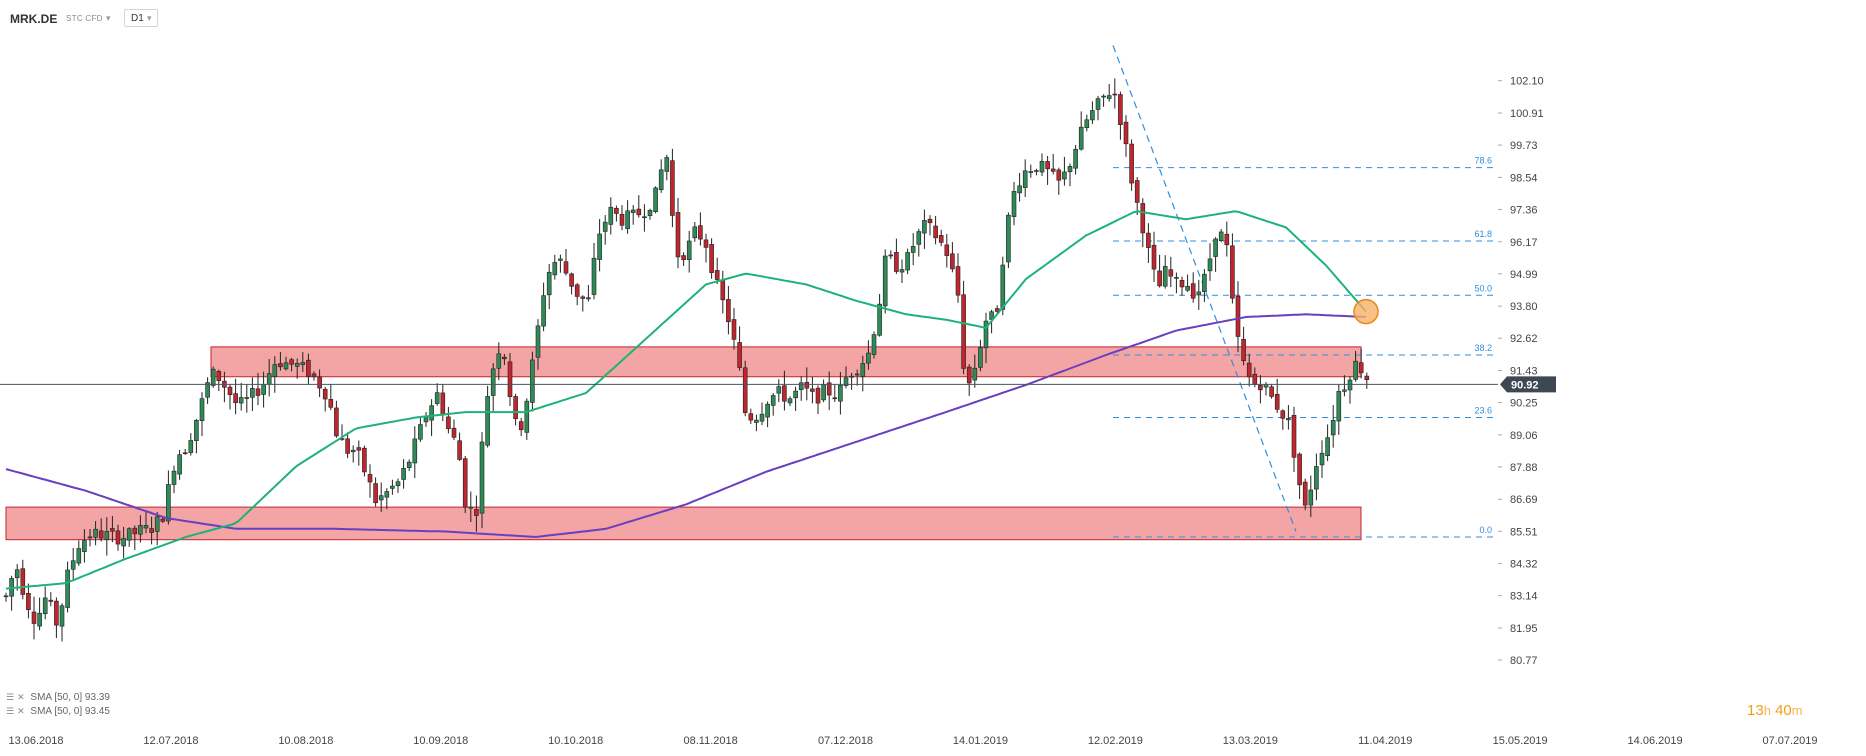  Describe the element at coordinates (1524, 532) in the screenshot. I see `y-tick-label: 85.51` at that location.